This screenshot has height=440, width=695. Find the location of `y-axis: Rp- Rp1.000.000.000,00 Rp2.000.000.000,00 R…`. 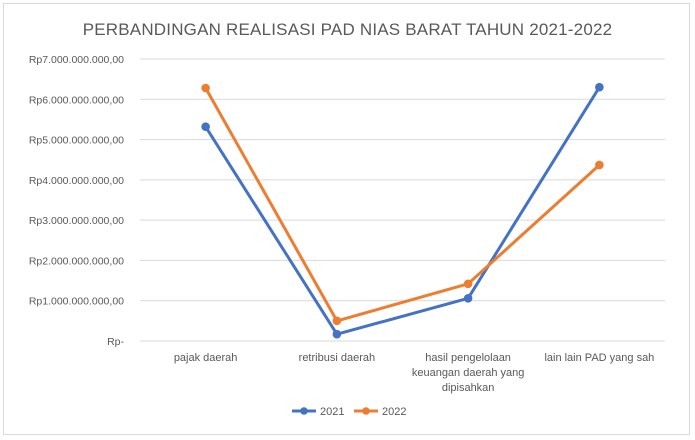

y-axis: Rp- Rp1.000.000.000,00 Rp2.000.000.000,00 R… is located at coordinates (77, 201).